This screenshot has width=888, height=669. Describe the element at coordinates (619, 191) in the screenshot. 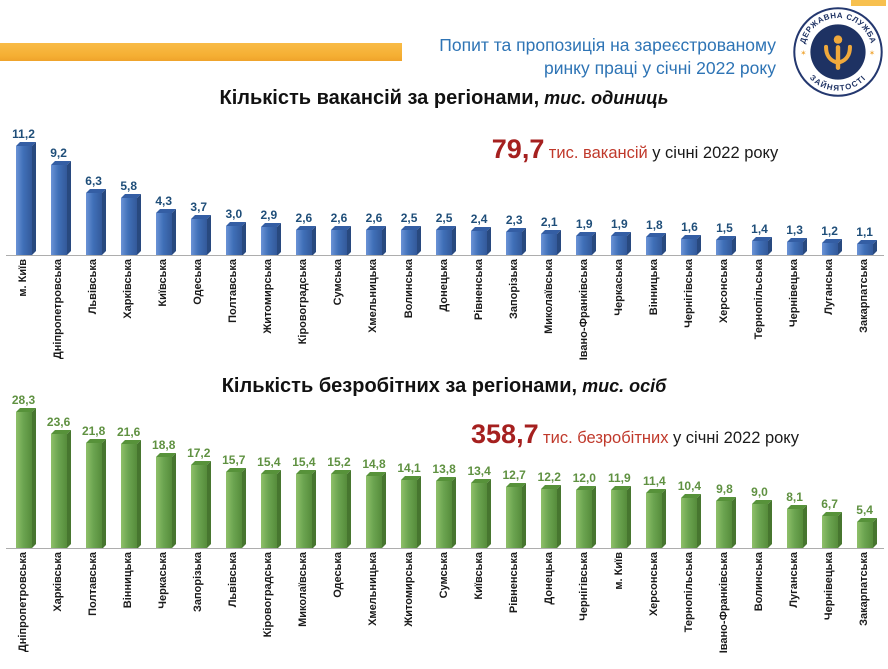

I see `bar-column: 1,9` at that location.